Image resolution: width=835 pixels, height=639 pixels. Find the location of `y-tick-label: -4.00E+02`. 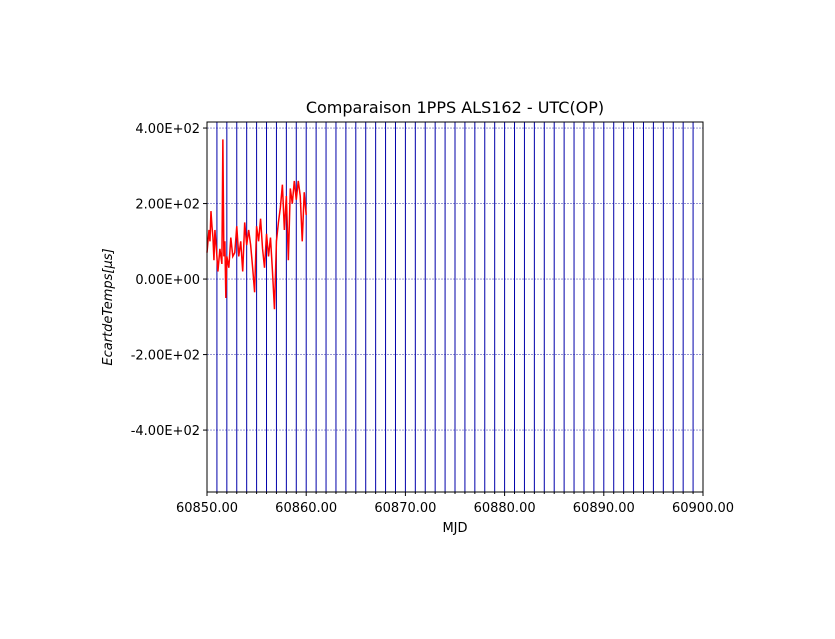

y-tick-label: -4.00E+02 is located at coordinates (165, 431).